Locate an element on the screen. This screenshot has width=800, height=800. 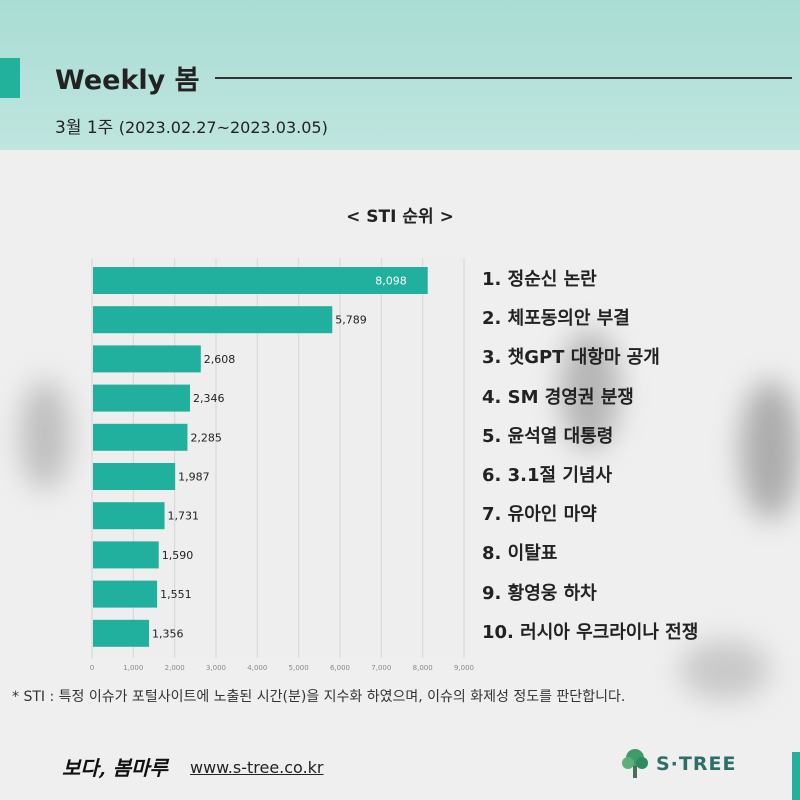
bar-value-label: 1,731 is located at coordinates (184, 516).